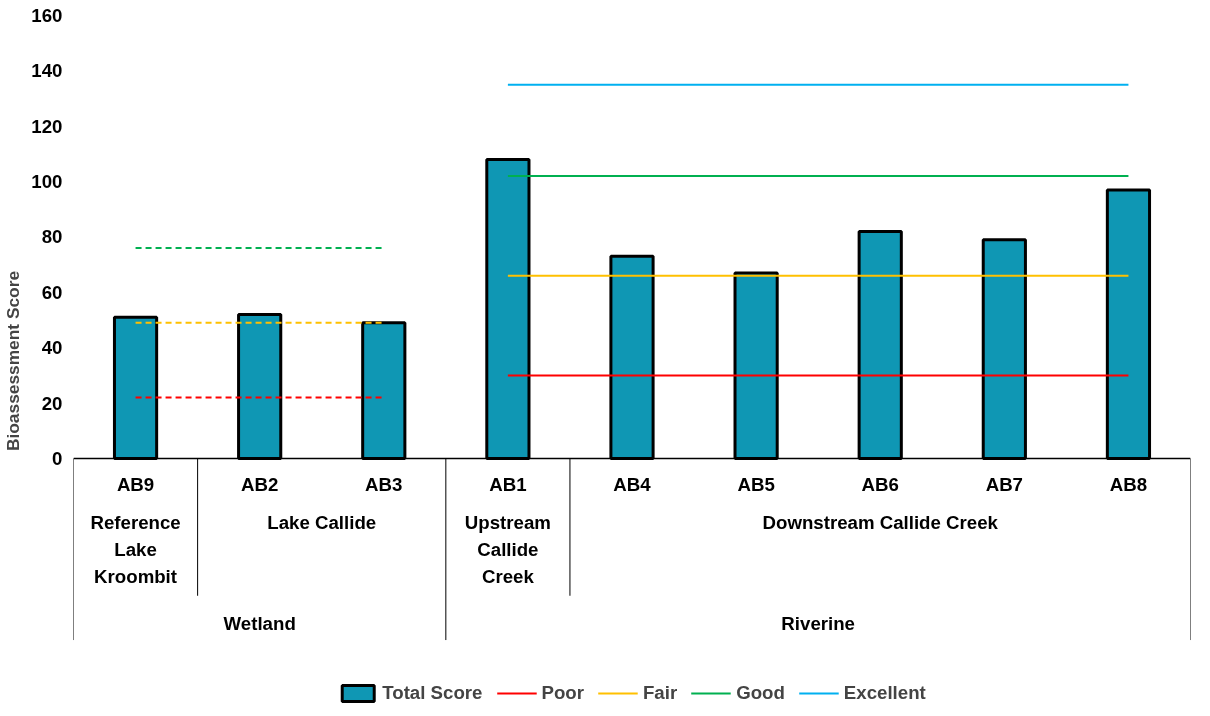  Describe the element at coordinates (660, 693) in the screenshot. I see `legend-label: Fair` at that location.